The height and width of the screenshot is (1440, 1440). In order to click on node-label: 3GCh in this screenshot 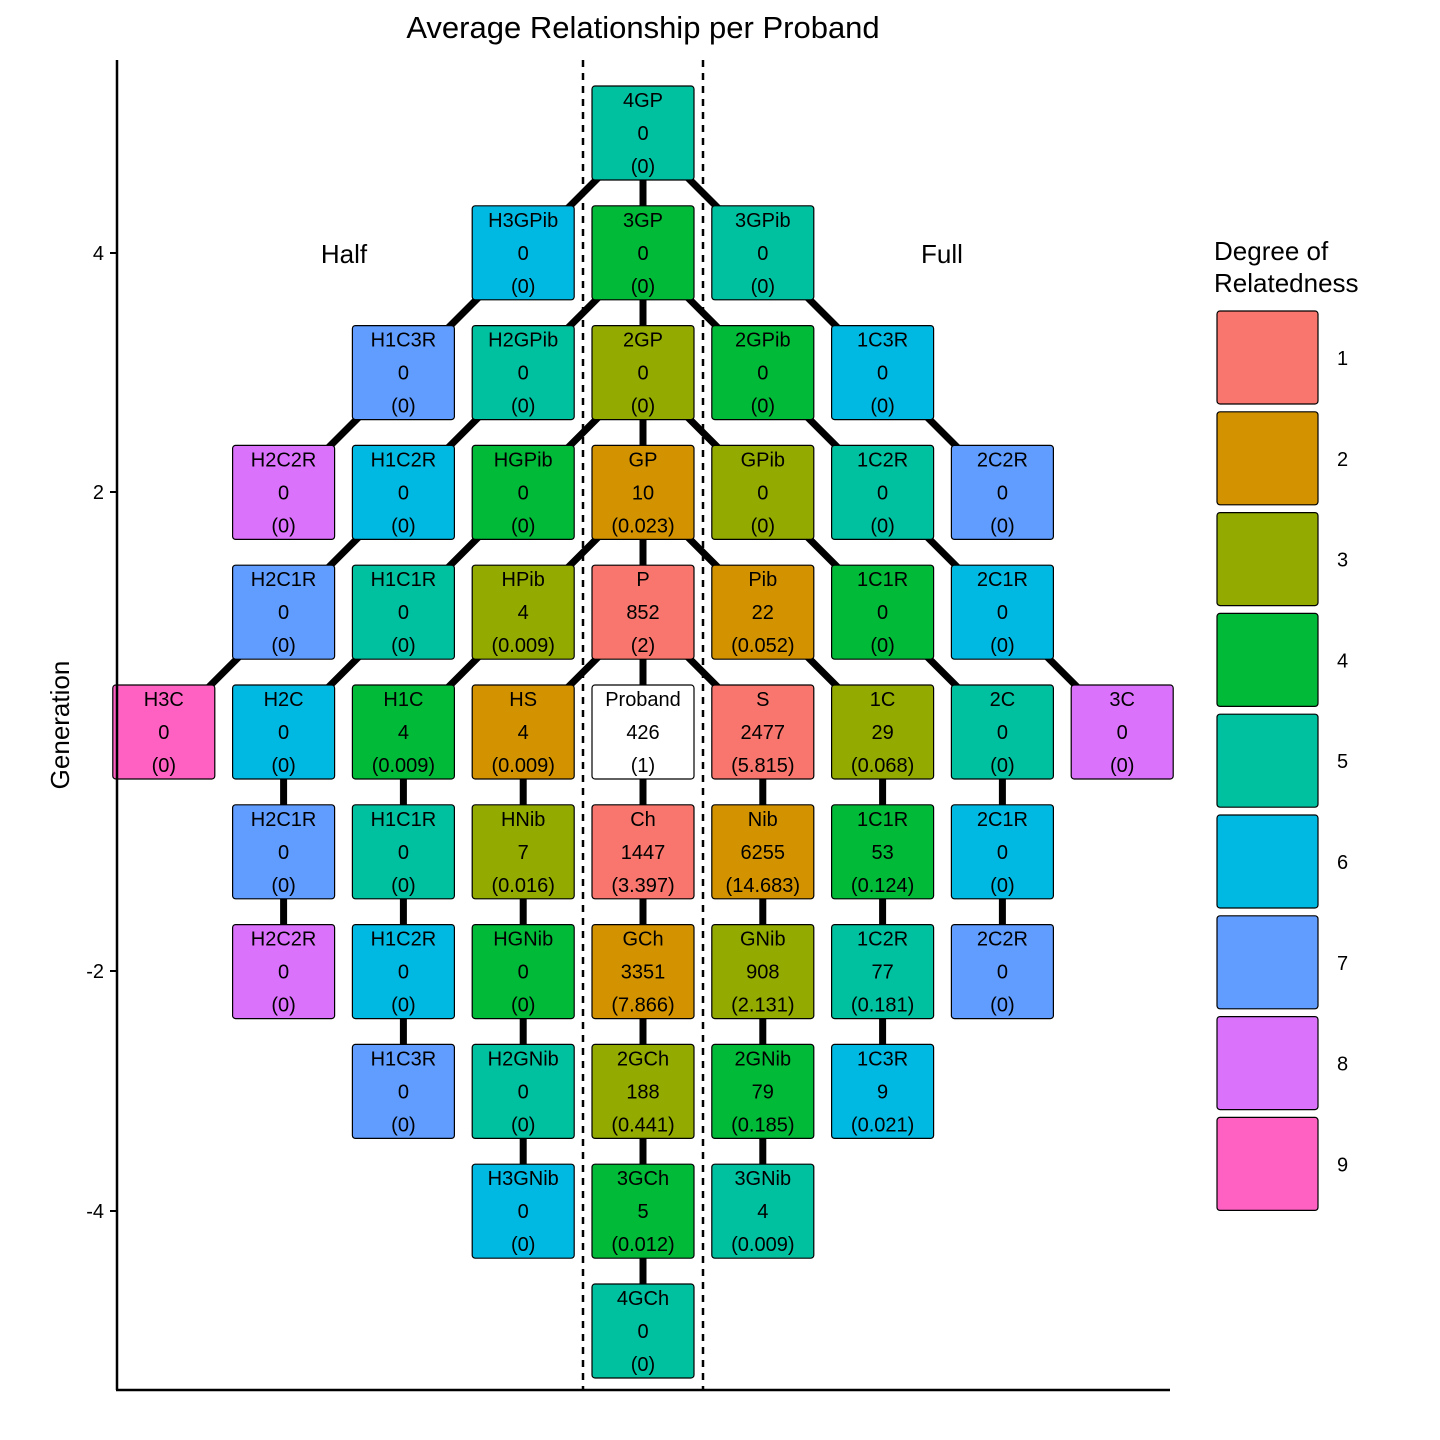, I will do `click(643, 1179)`.